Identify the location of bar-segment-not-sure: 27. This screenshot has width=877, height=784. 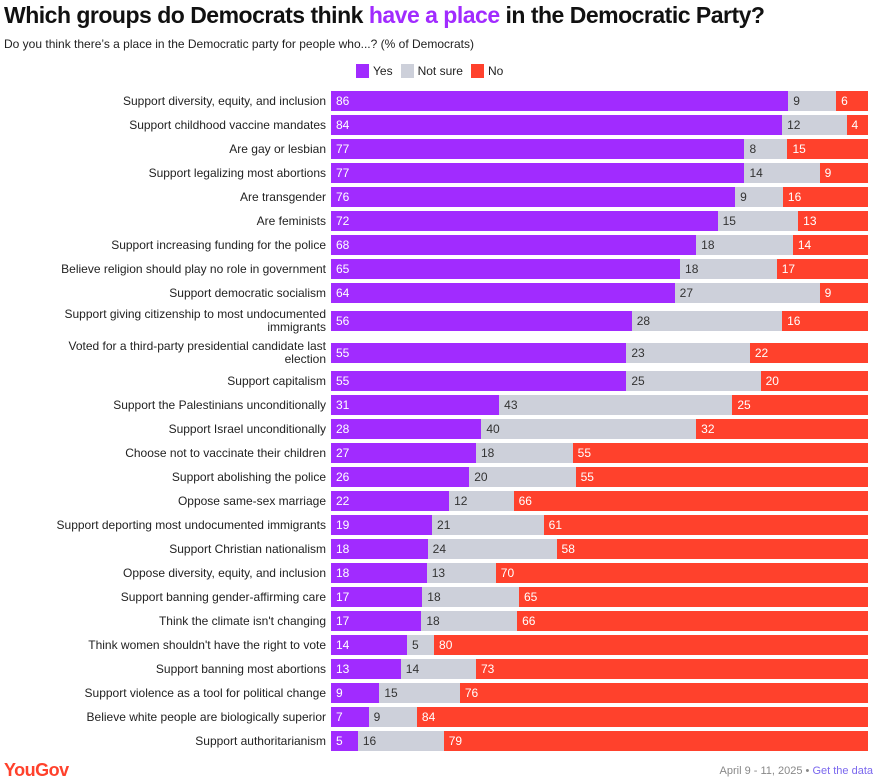
(747, 293).